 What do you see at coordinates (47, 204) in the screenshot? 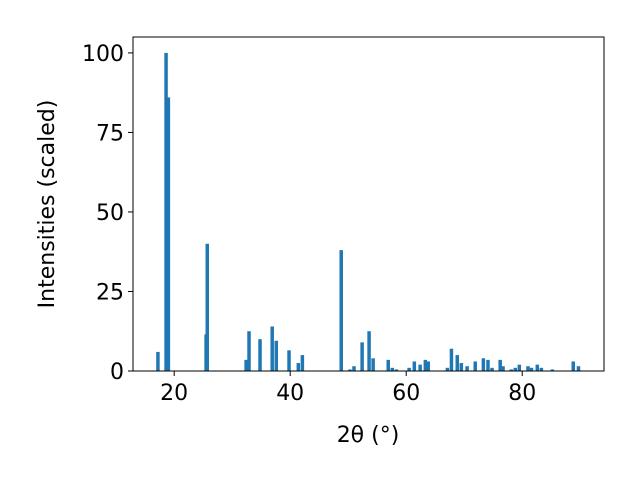
I see `y-axis-label: Intensities (scaled)` at bounding box center [47, 204].